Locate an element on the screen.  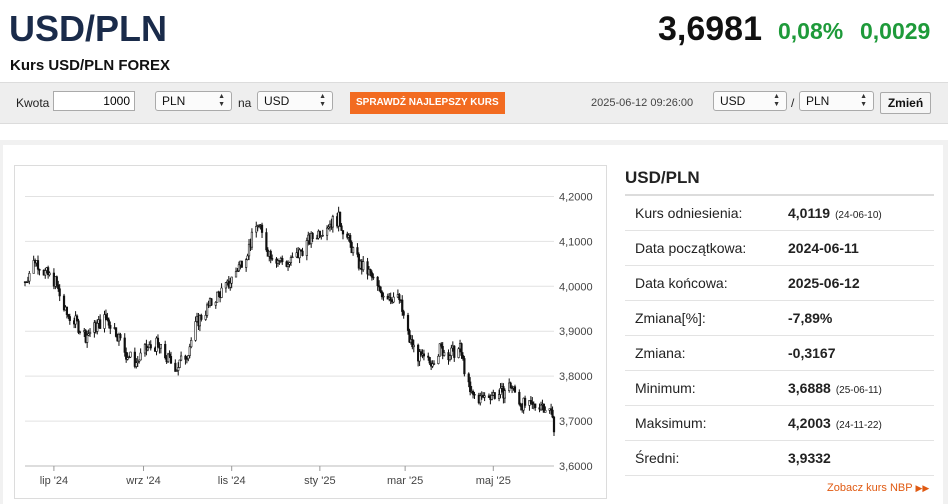
stat-value: 3,6888 (25-06-11) is located at coordinates (835, 388).